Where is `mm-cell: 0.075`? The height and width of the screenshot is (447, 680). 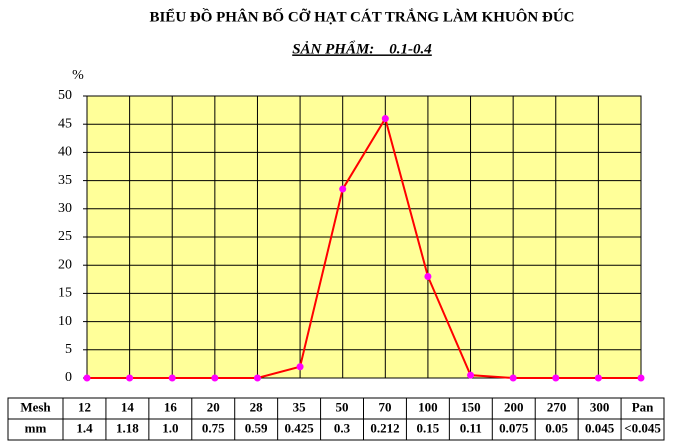
mm-cell: 0.075 is located at coordinates (514, 427).